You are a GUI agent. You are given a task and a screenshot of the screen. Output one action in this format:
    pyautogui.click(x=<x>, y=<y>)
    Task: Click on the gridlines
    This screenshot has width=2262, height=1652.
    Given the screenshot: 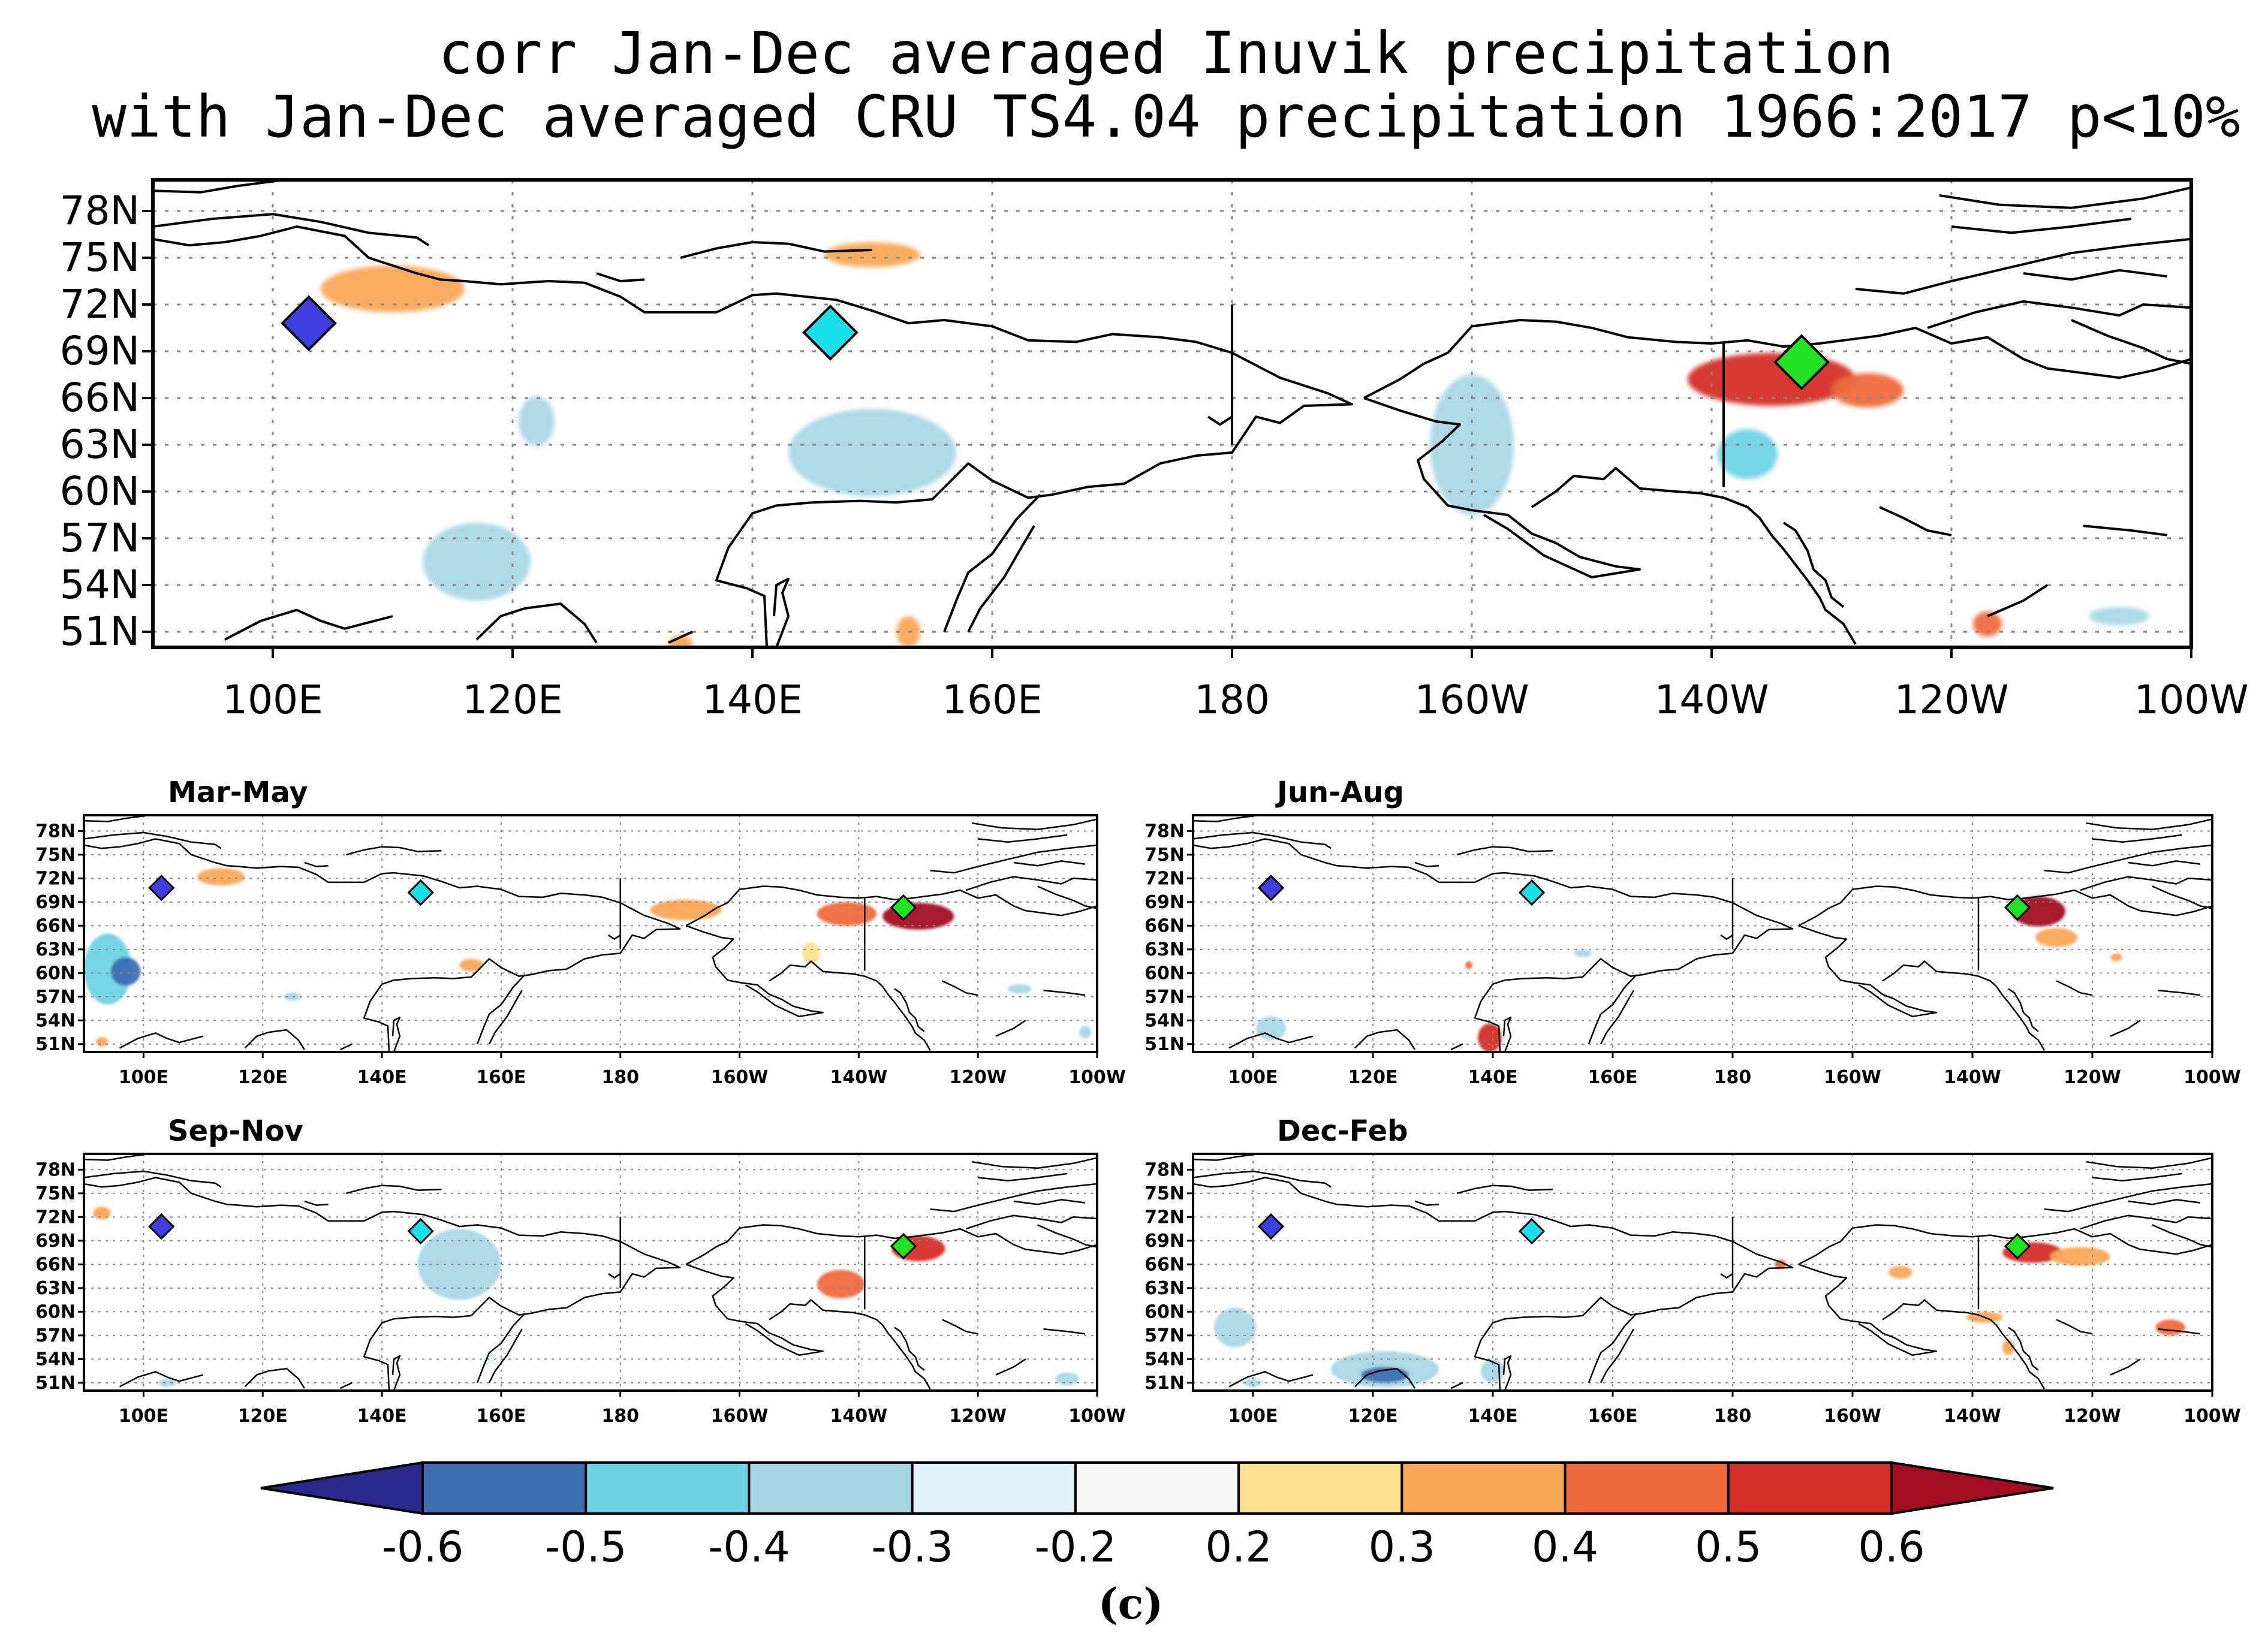 What is the action you would take?
    pyautogui.click(x=1703, y=1272)
    